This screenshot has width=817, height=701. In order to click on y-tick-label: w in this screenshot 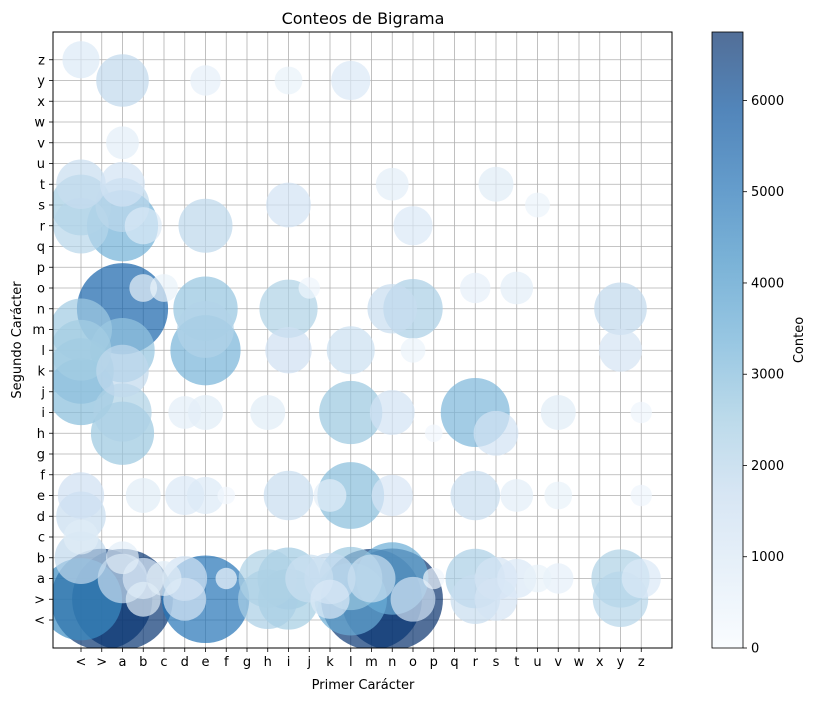, I will do `click(39, 123)`.